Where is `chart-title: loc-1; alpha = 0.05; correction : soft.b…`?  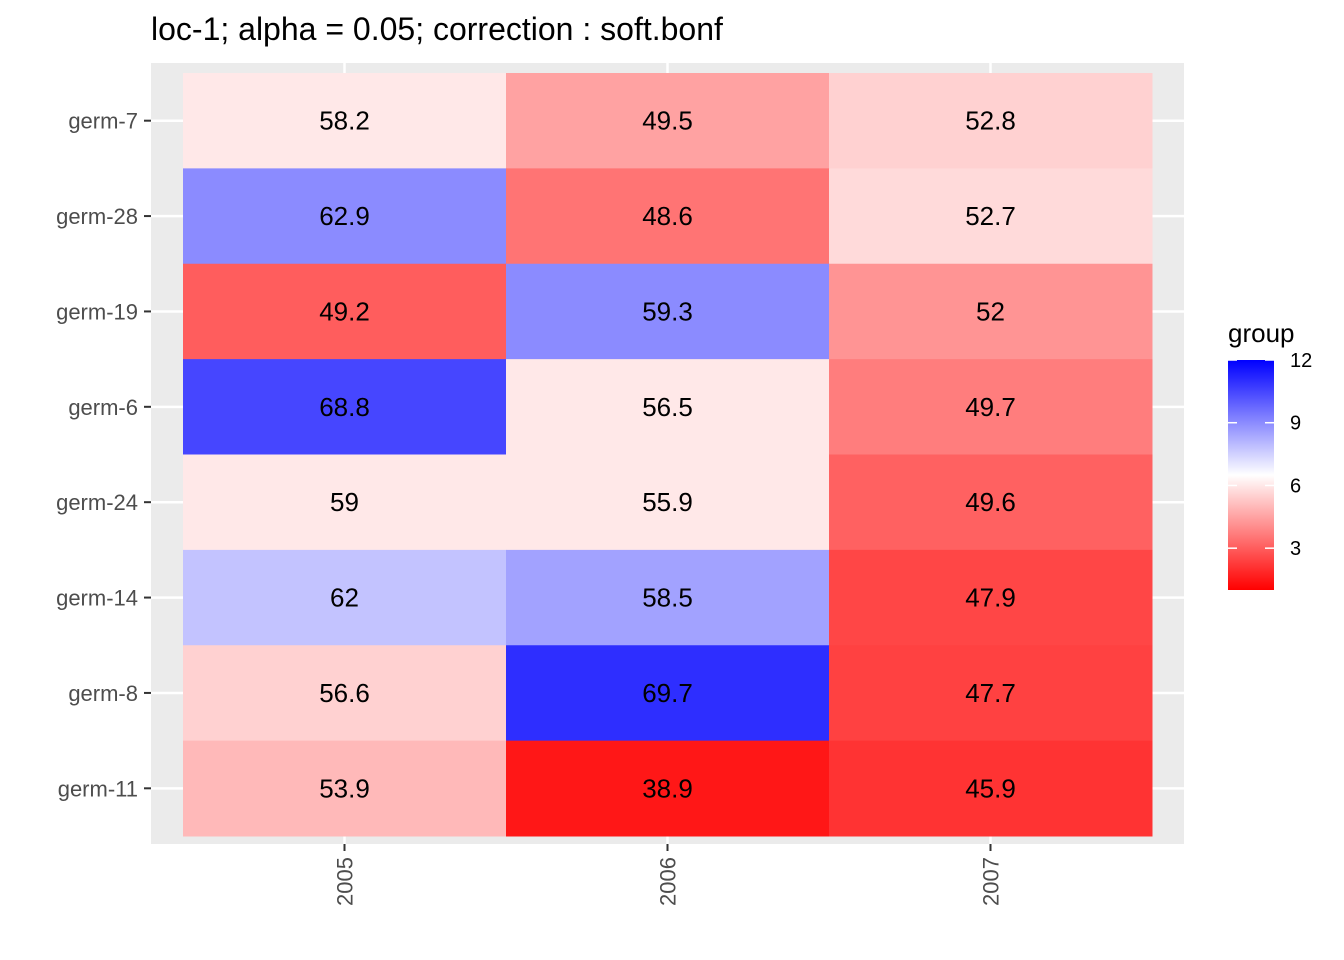 chart-title: loc-1; alpha = 0.05; correction : soft.b… is located at coordinates (437, 29).